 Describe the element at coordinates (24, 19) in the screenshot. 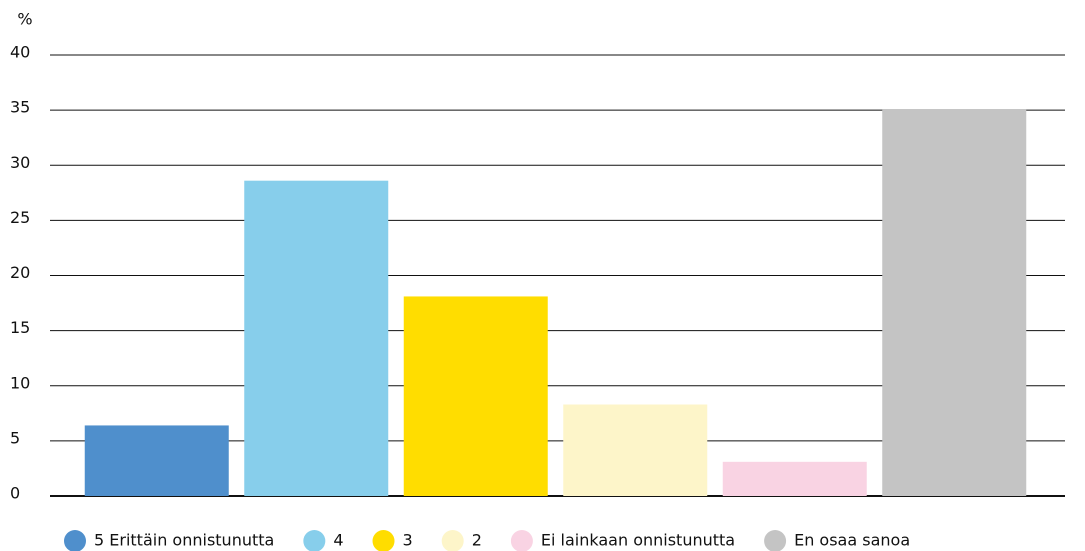

I see `y-axis-label: %` at that location.